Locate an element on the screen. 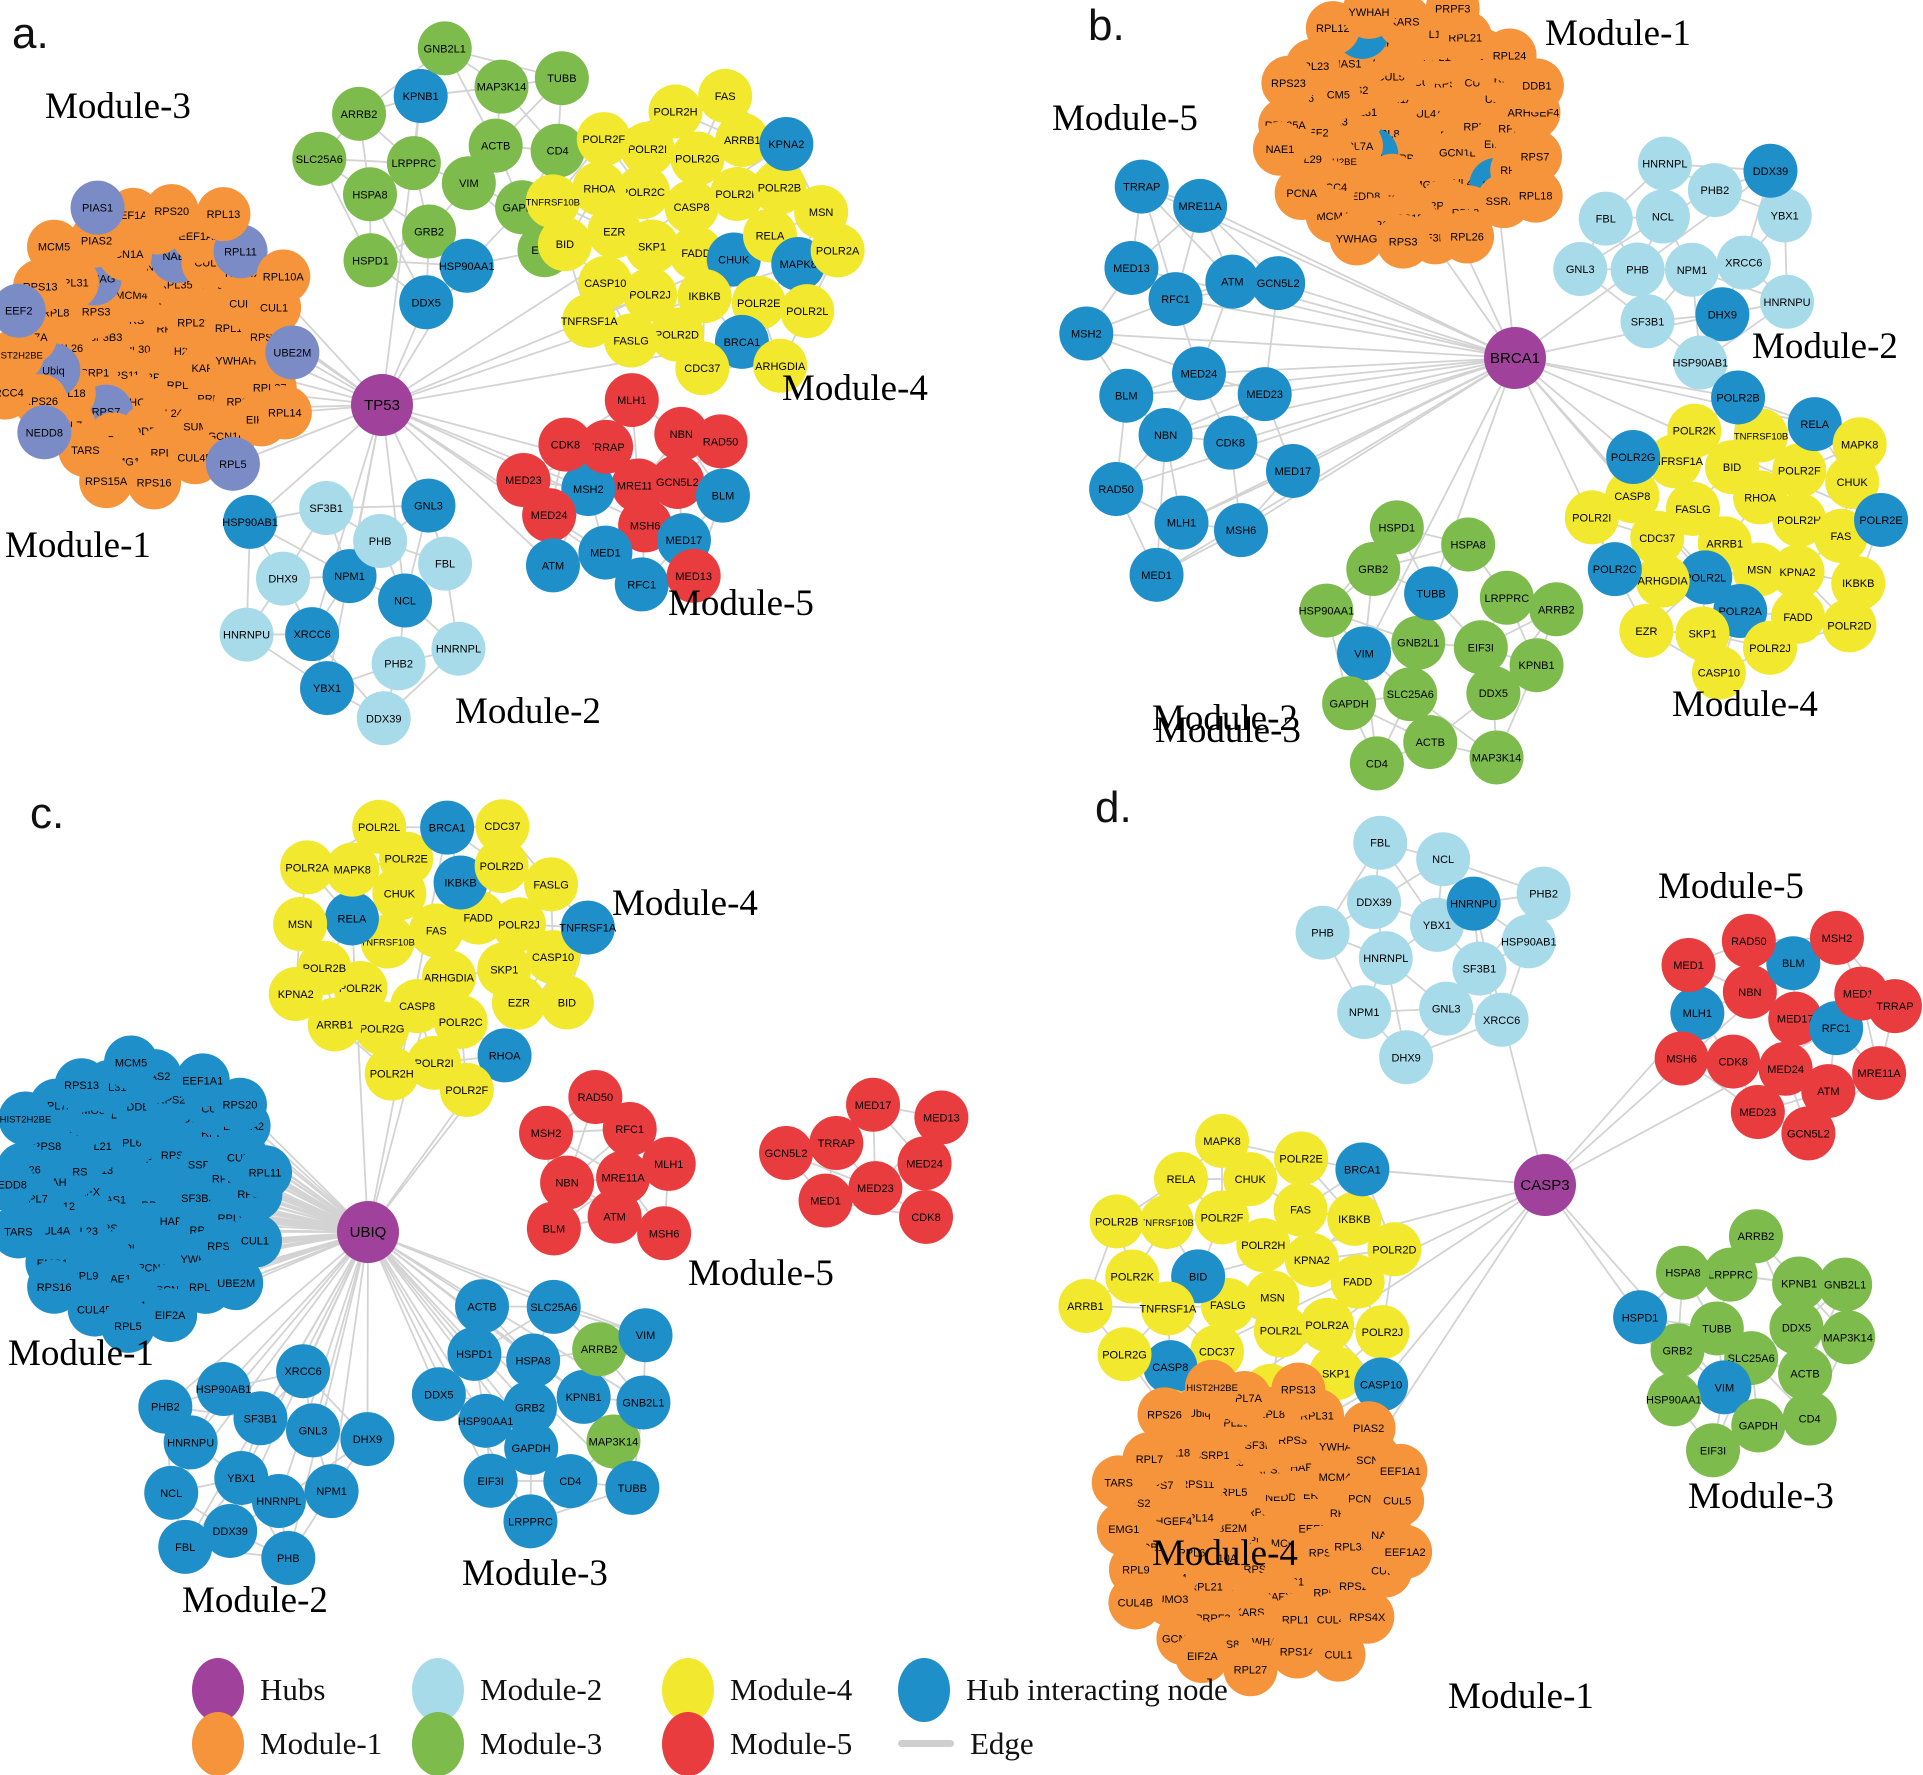 This screenshot has width=1923, height=1775. node-GNL3 is located at coordinates (428, 505).